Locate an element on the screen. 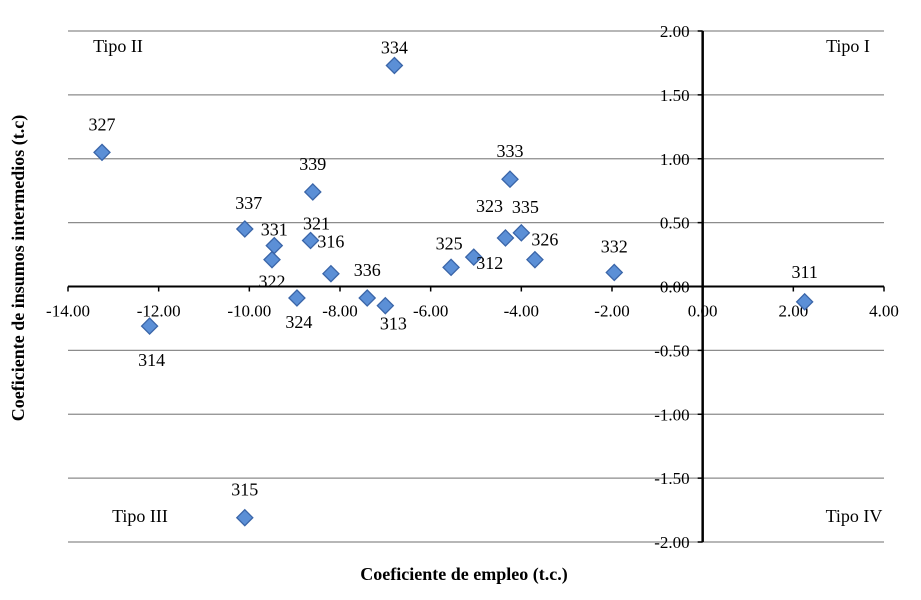 The height and width of the screenshot is (600, 921). x-tick-label: -4.00 is located at coordinates (521, 311).